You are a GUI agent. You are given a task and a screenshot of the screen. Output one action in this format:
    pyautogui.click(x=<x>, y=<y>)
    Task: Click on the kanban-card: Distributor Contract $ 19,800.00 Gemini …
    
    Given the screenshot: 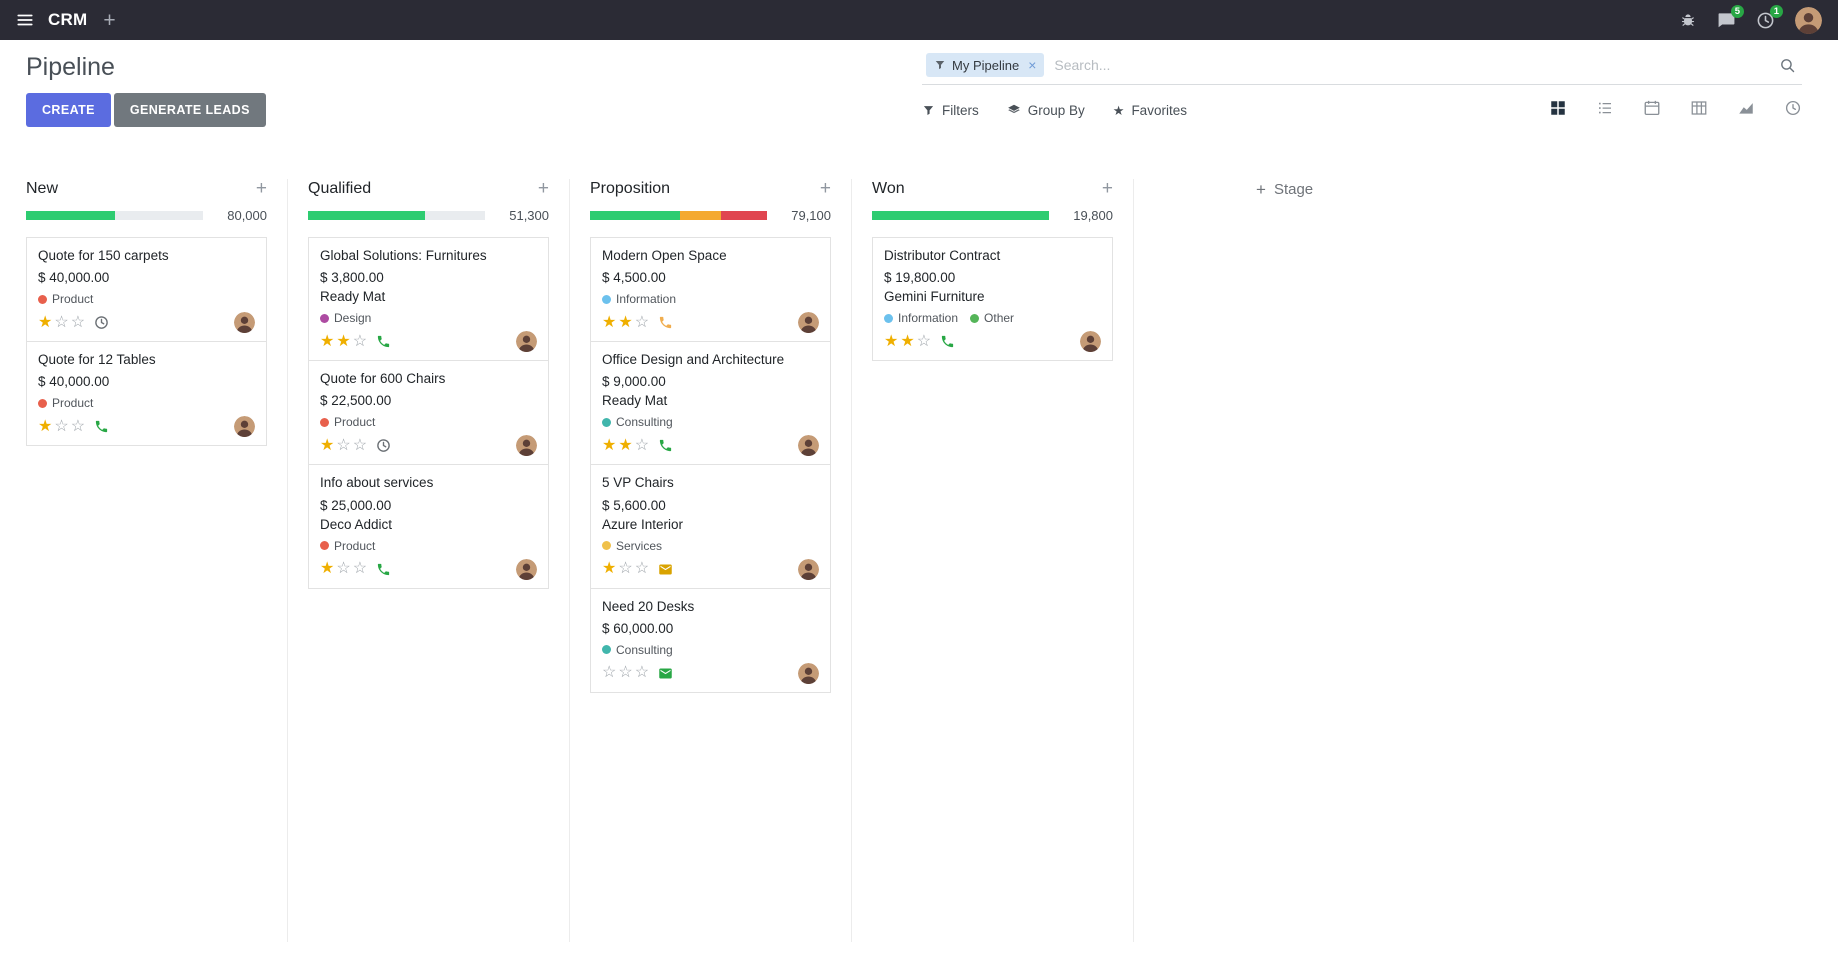 What is the action you would take?
    pyautogui.click(x=992, y=299)
    